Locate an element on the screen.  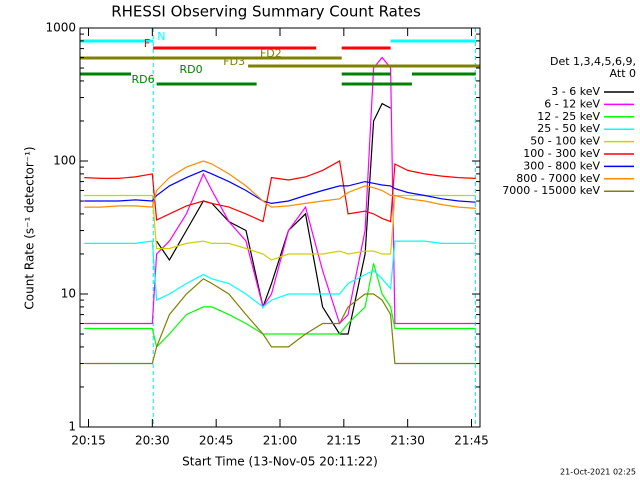
x-tick-label: 20:30 is located at coordinates (152, 441).